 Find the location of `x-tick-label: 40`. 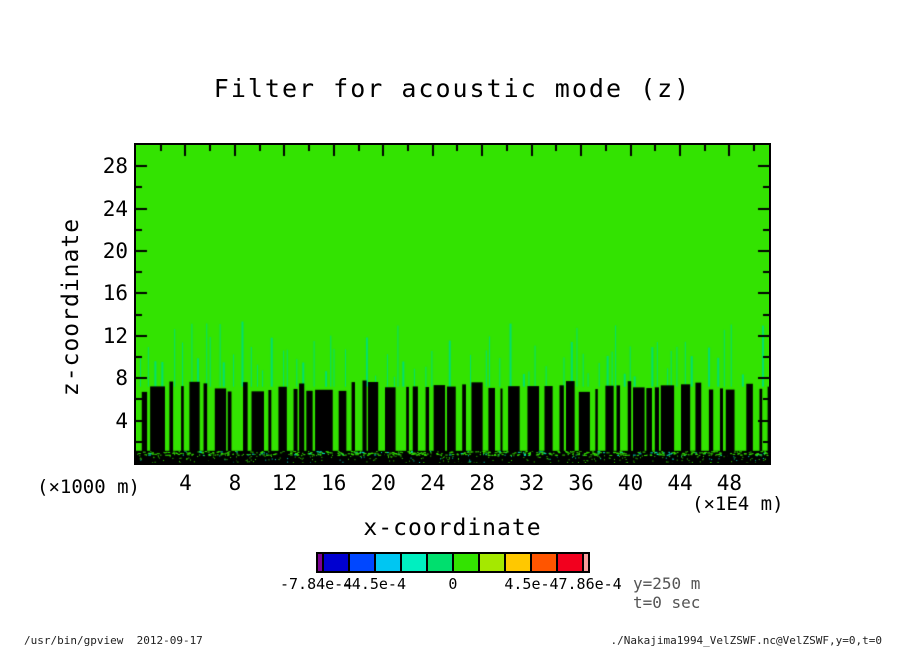

x-tick-label: 40 is located at coordinates (630, 483).